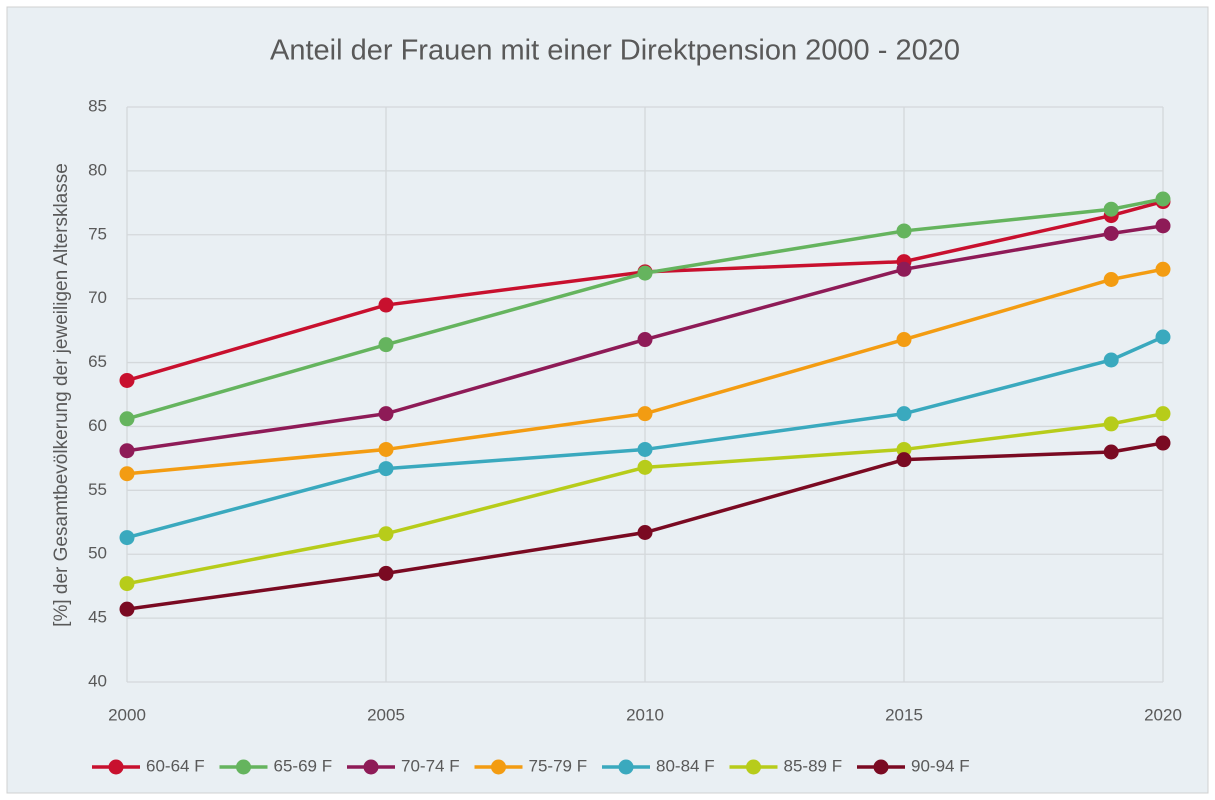  What do you see at coordinates (645, 714) in the screenshot?
I see `x-tick-label: 2010` at bounding box center [645, 714].